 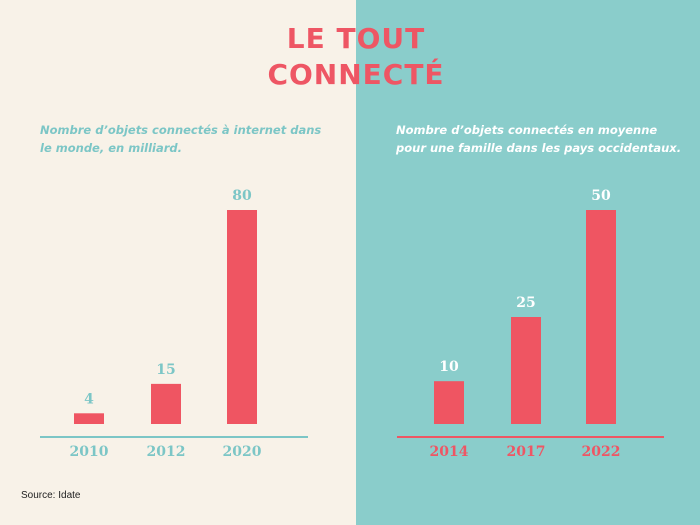 What do you see at coordinates (242, 452) in the screenshot?
I see `left-category-label-2020: 2020` at bounding box center [242, 452].